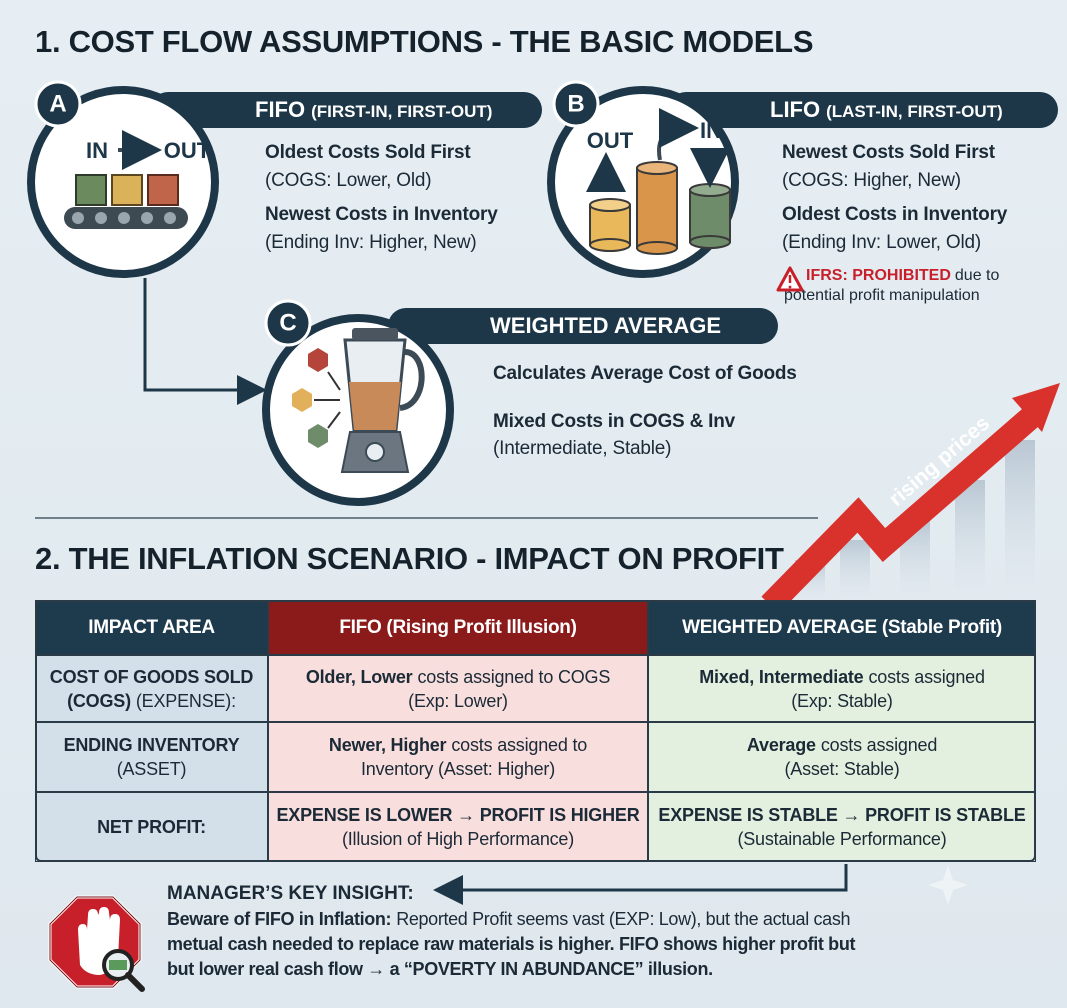  I want to click on bold-text: ENDING INVENTORY, so click(151, 745).